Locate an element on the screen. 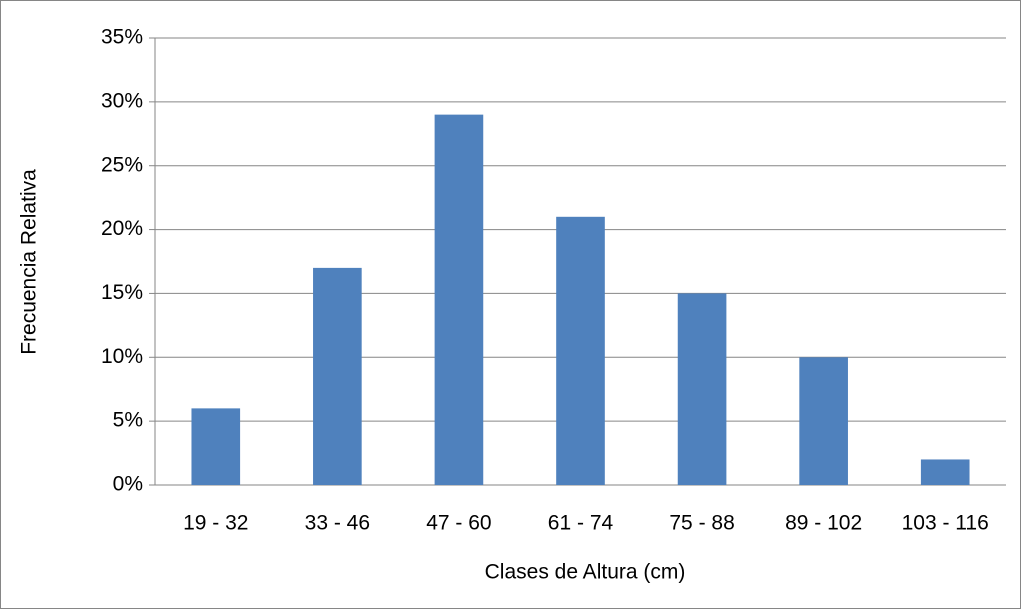 This screenshot has height=609, width=1021. y-axis-title: Frecuencia Relativa is located at coordinates (29, 262).